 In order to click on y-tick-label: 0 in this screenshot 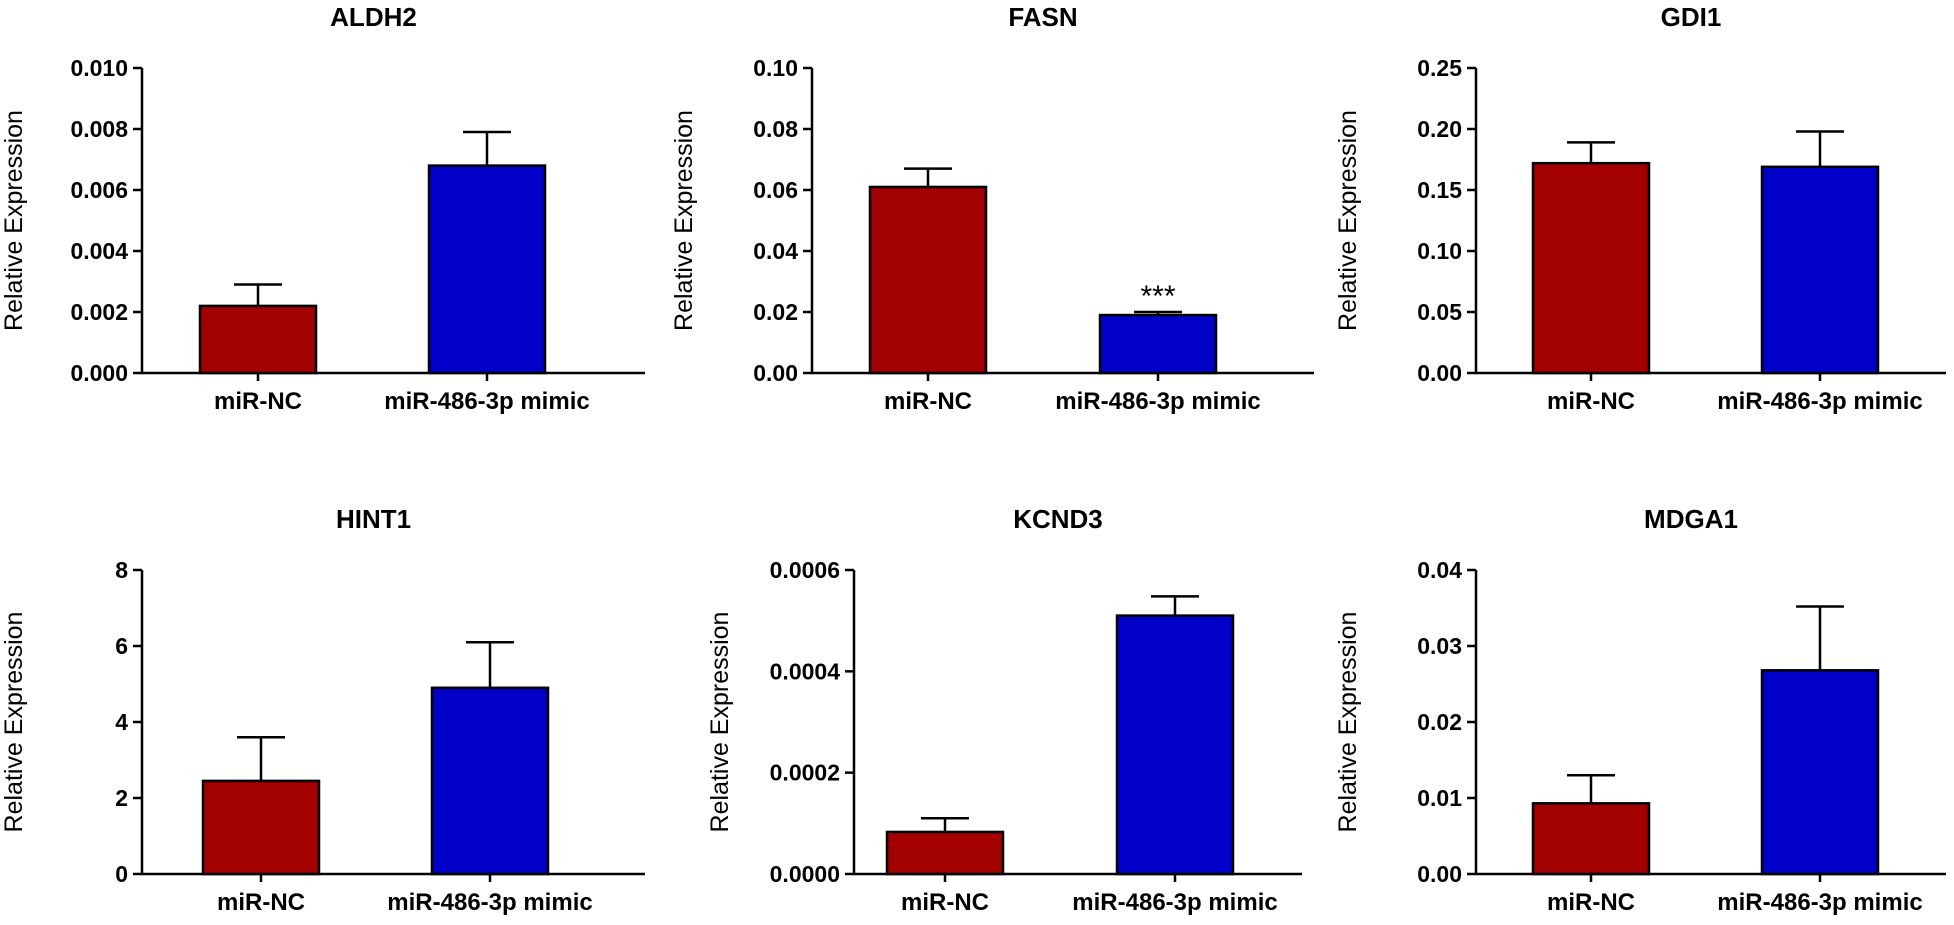, I will do `click(121, 874)`.